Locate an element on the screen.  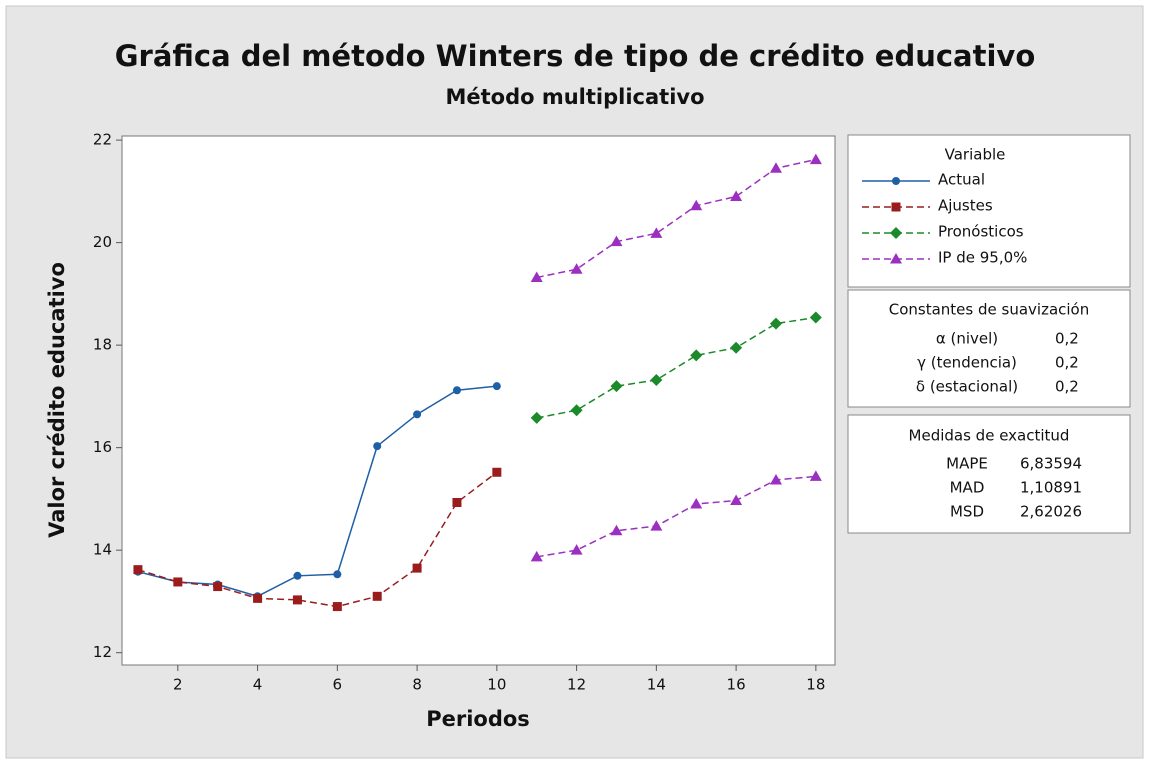
table-value: 6,83594 is located at coordinates (1051, 464).